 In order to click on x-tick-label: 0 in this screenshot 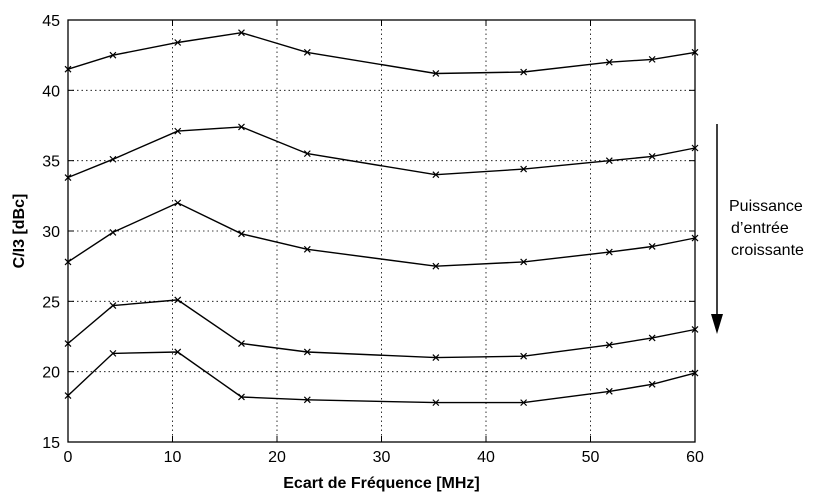, I will do `click(68, 457)`.